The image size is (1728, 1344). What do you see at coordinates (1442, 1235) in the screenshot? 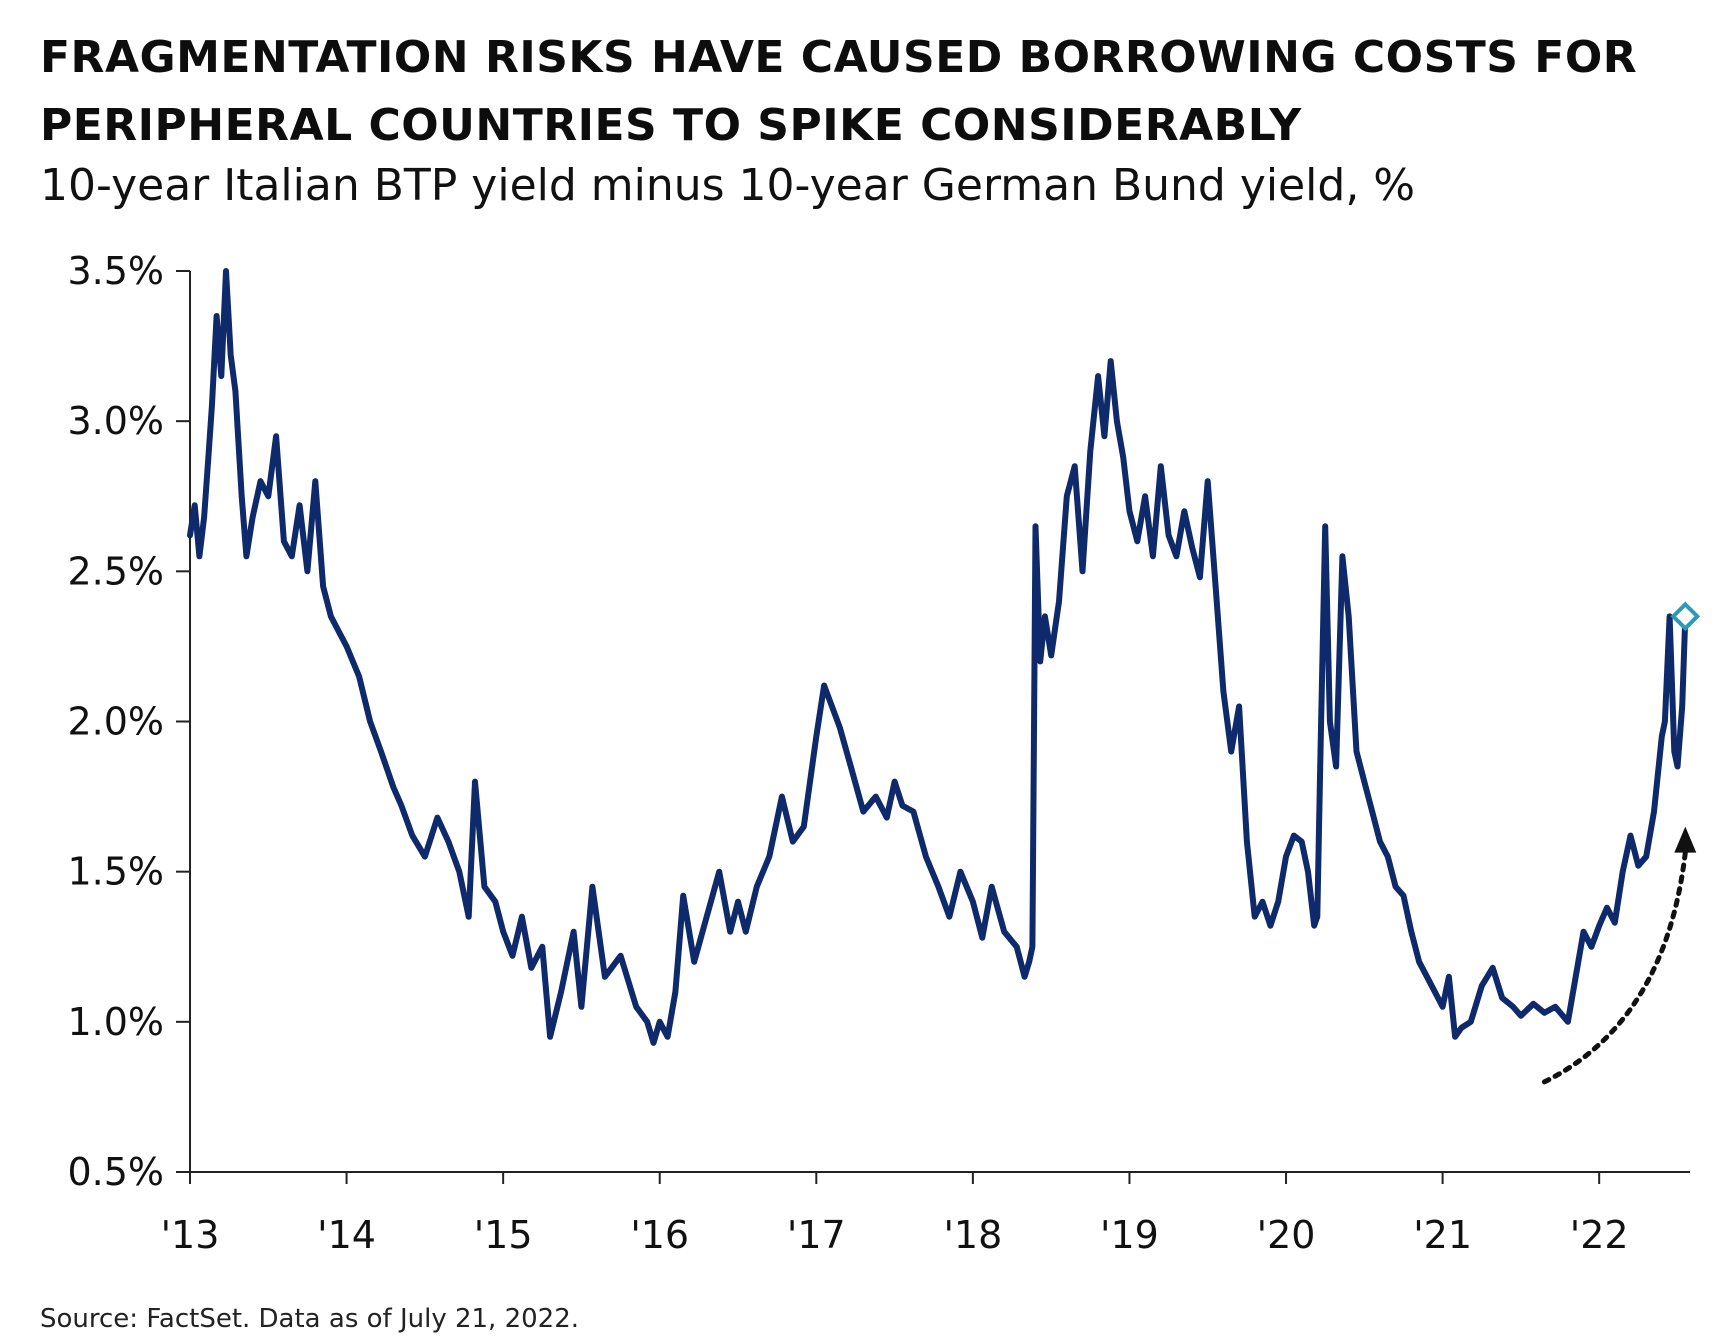
I see `x-tick-label: '21` at bounding box center [1442, 1235].